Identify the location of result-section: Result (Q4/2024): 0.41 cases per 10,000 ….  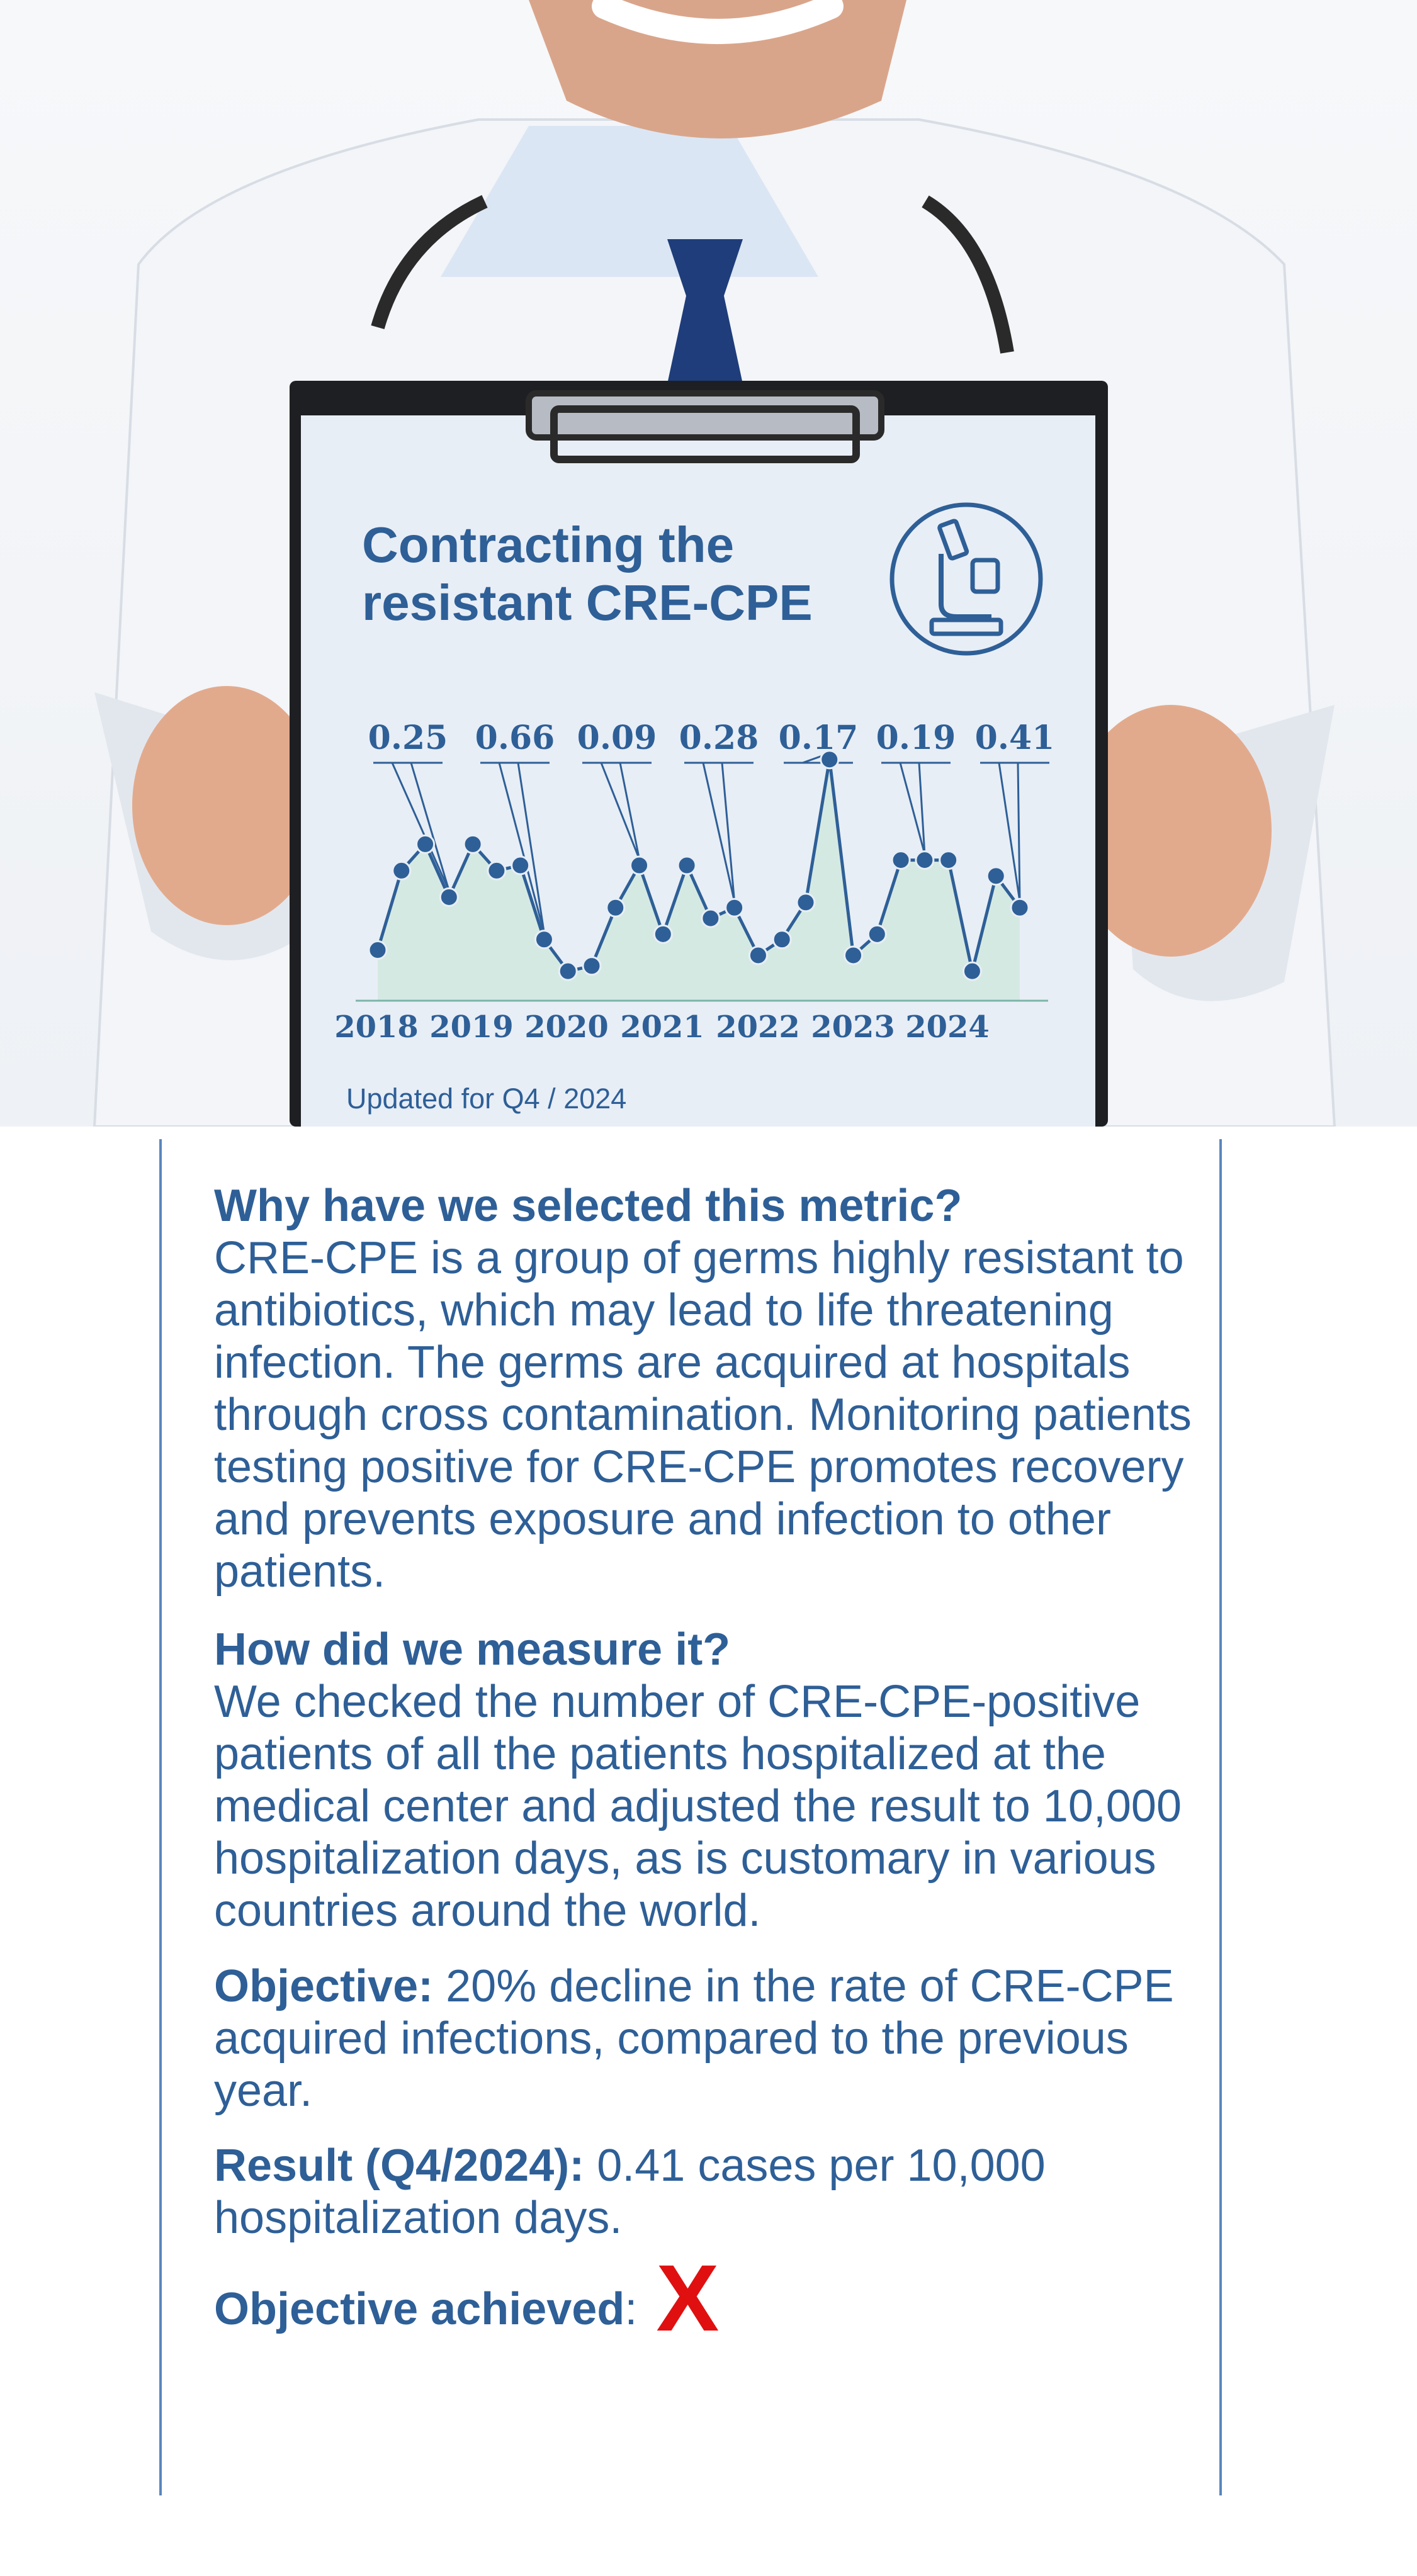
(708, 2192).